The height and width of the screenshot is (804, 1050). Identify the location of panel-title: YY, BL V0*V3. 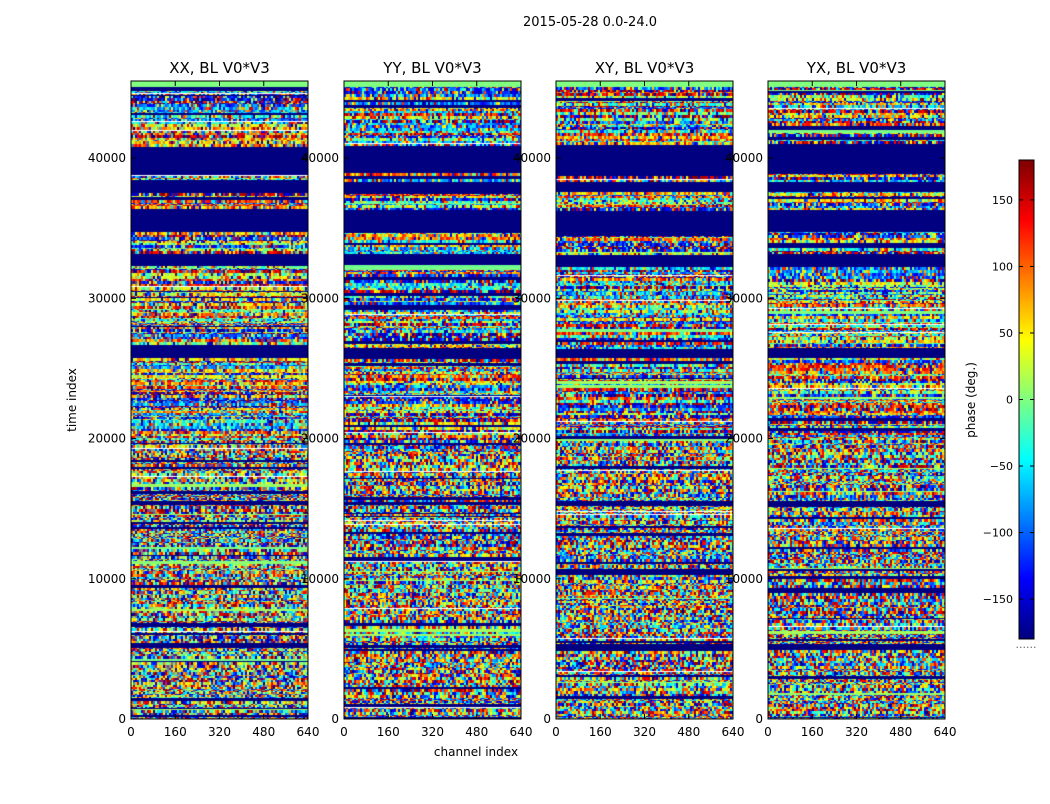
(431, 68).